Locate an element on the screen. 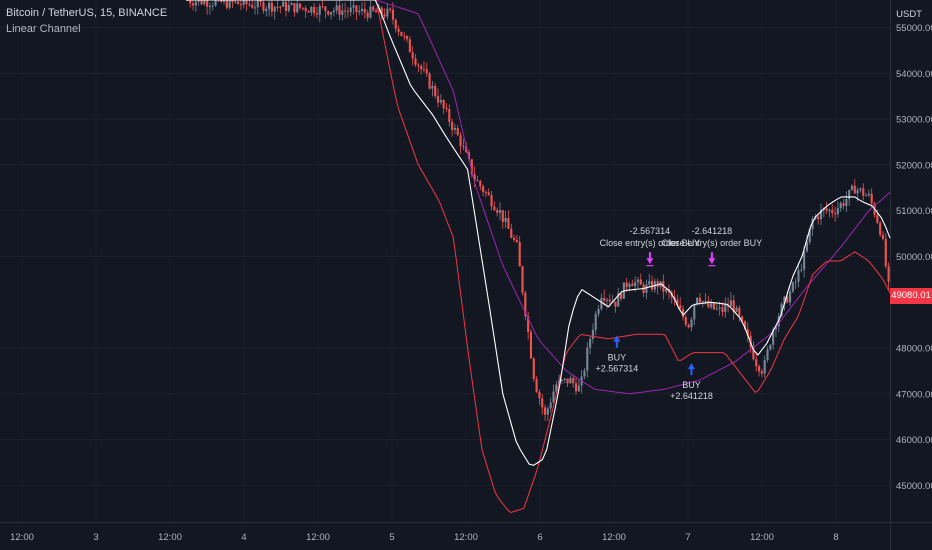  y-tick-label: 48000.00 is located at coordinates (914, 349).